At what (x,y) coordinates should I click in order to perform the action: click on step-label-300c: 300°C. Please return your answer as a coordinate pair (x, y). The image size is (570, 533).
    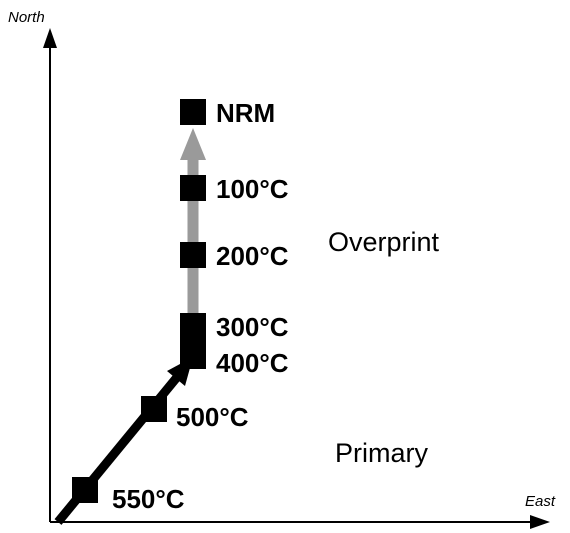
    Looking at the image, I should click on (252, 327).